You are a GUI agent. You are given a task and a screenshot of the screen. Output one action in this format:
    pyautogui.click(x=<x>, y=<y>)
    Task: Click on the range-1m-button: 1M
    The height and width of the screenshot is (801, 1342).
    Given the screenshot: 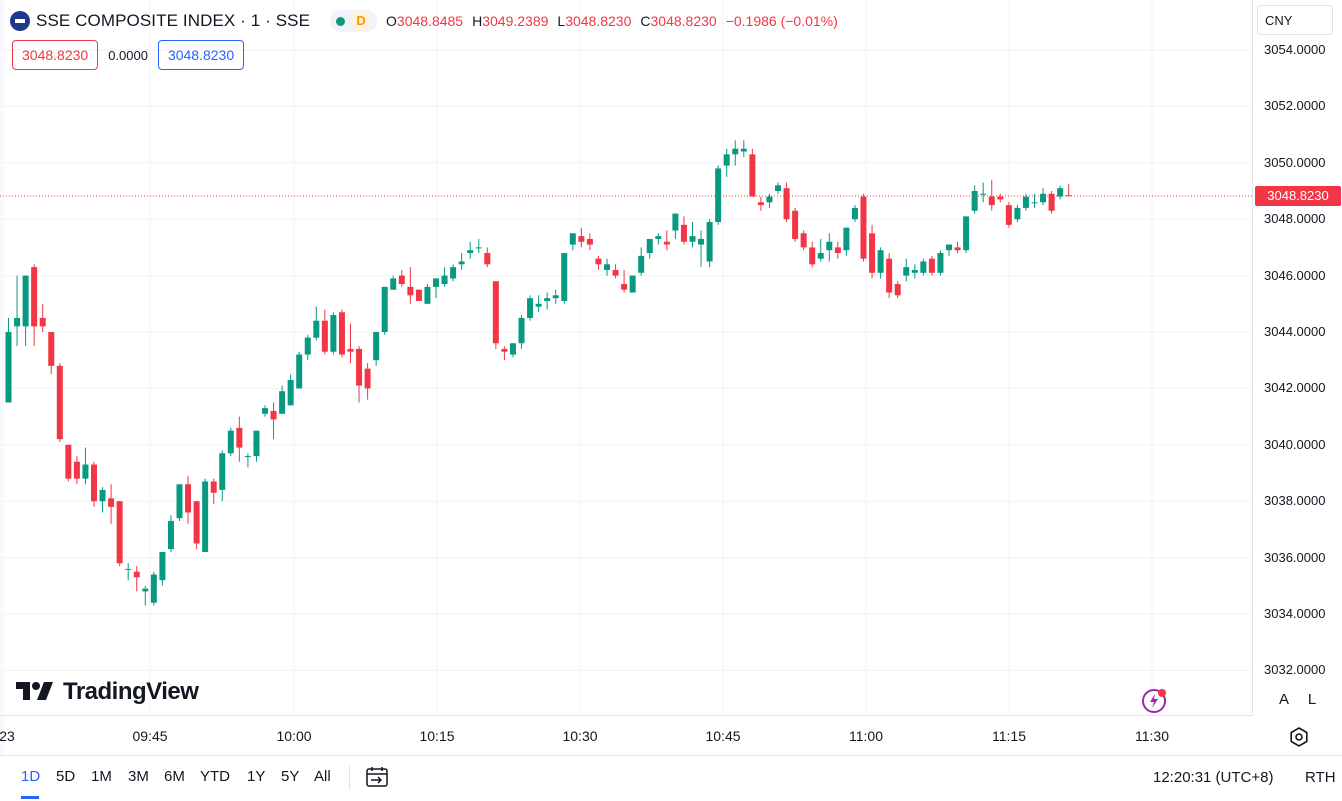 What is the action you would take?
    pyautogui.click(x=101, y=776)
    